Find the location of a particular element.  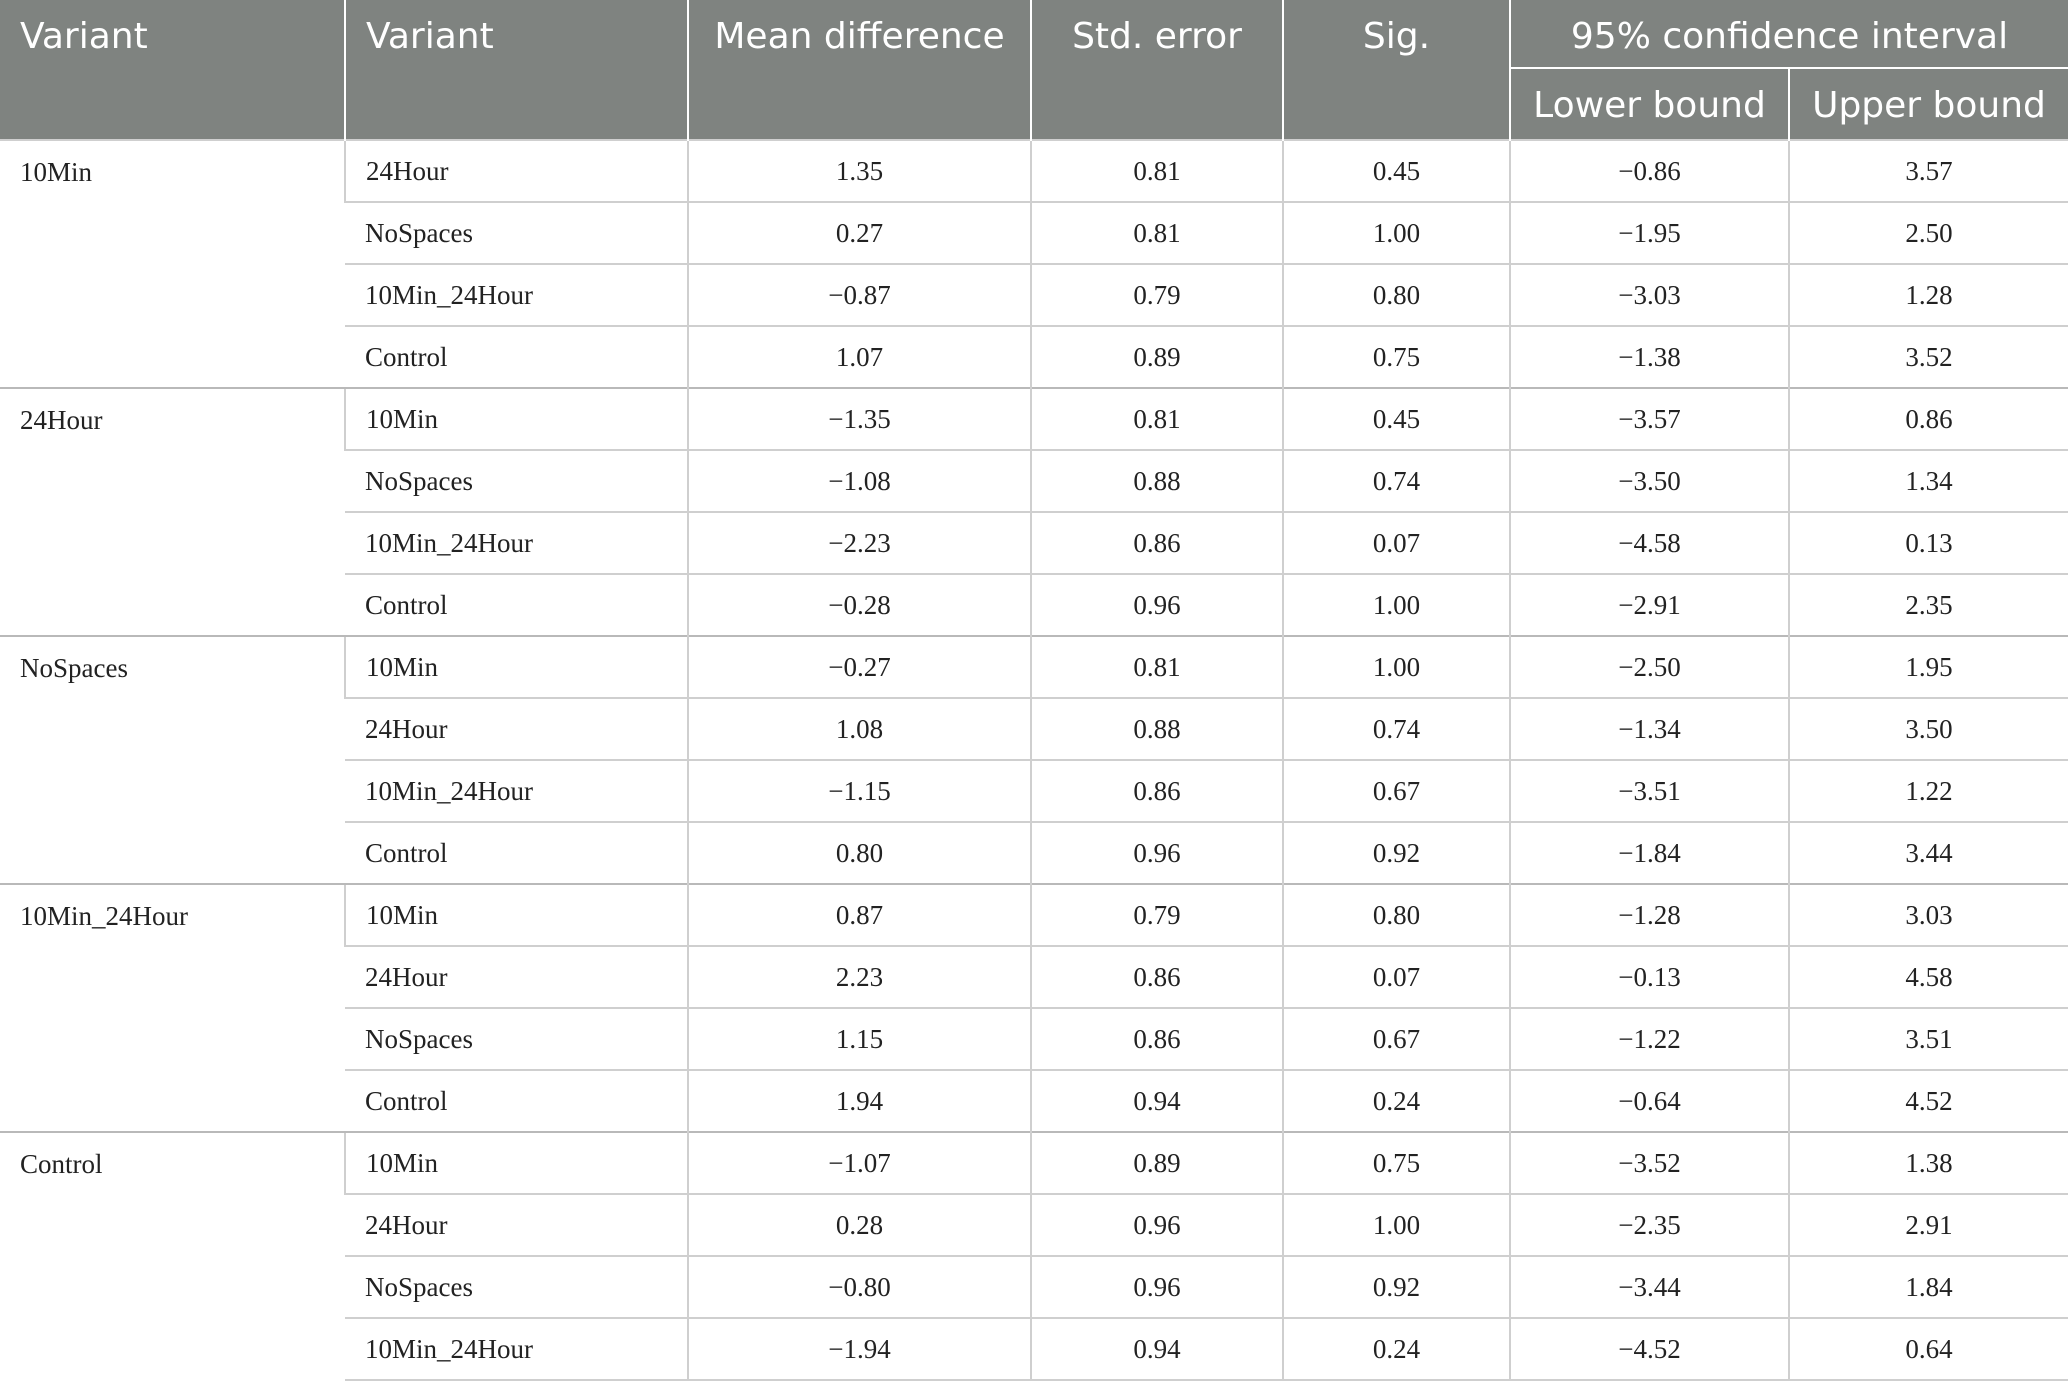

upper-bound-cell: 3.03 is located at coordinates (1927, 914).